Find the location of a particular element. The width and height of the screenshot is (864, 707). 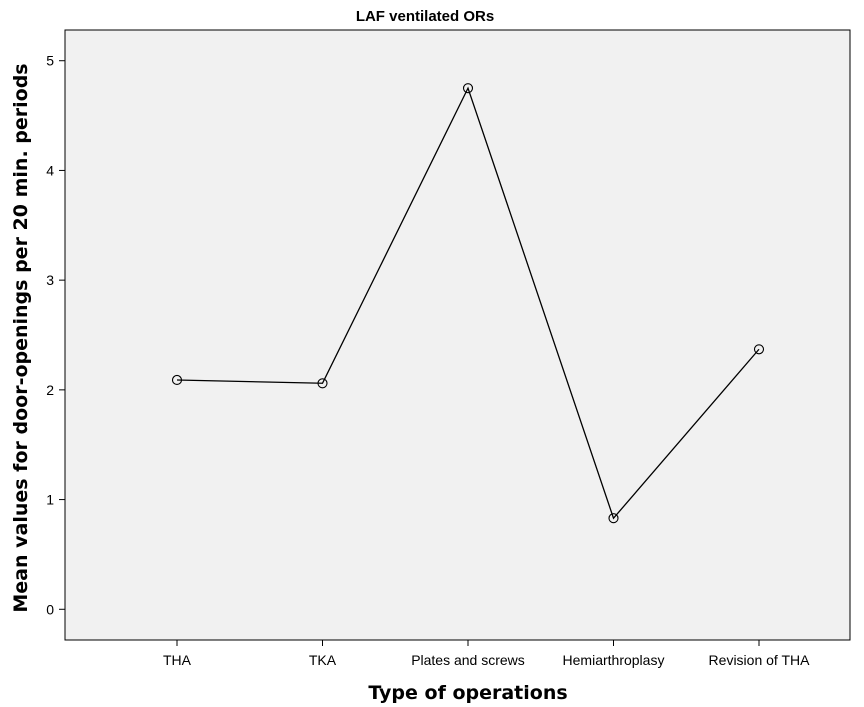

y-tick-label: 5 is located at coordinates (50, 61).